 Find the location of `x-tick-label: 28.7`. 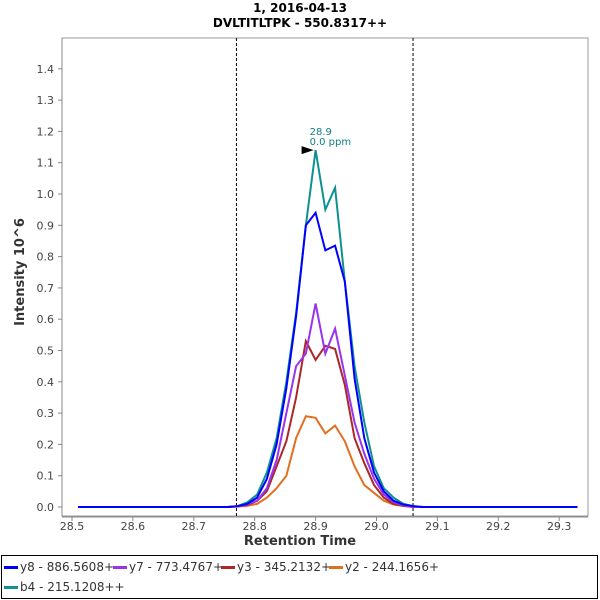

x-tick-label: 28.7 is located at coordinates (194, 526).